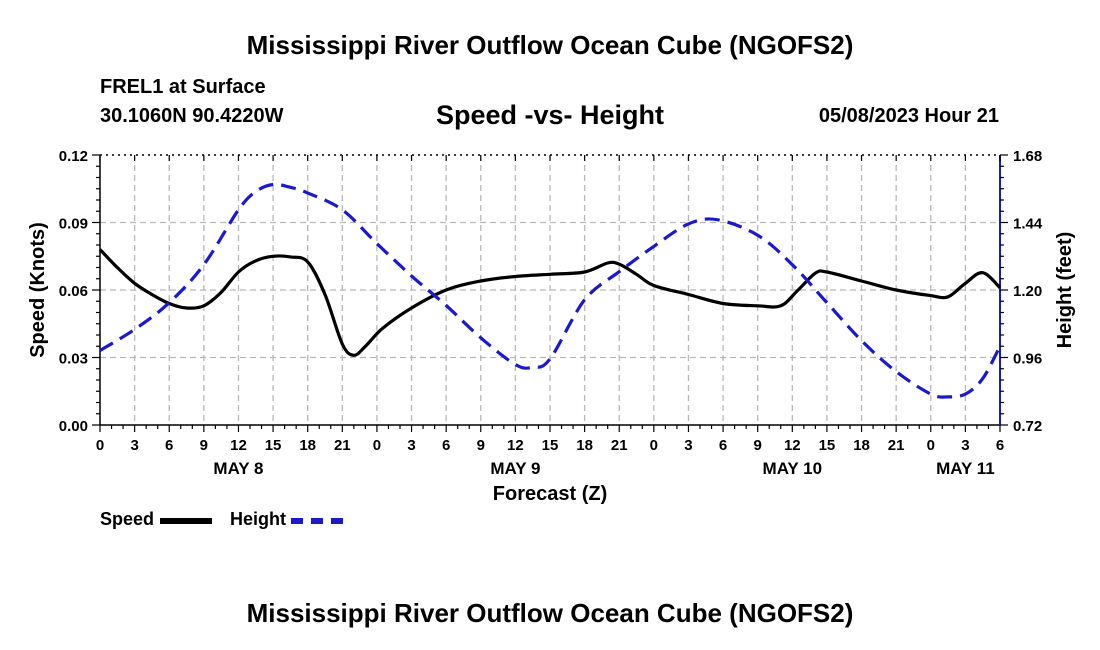 The width and height of the screenshot is (1100, 650). Describe the element at coordinates (73, 156) in the screenshot. I see `y-tick-label: 0.12` at that location.